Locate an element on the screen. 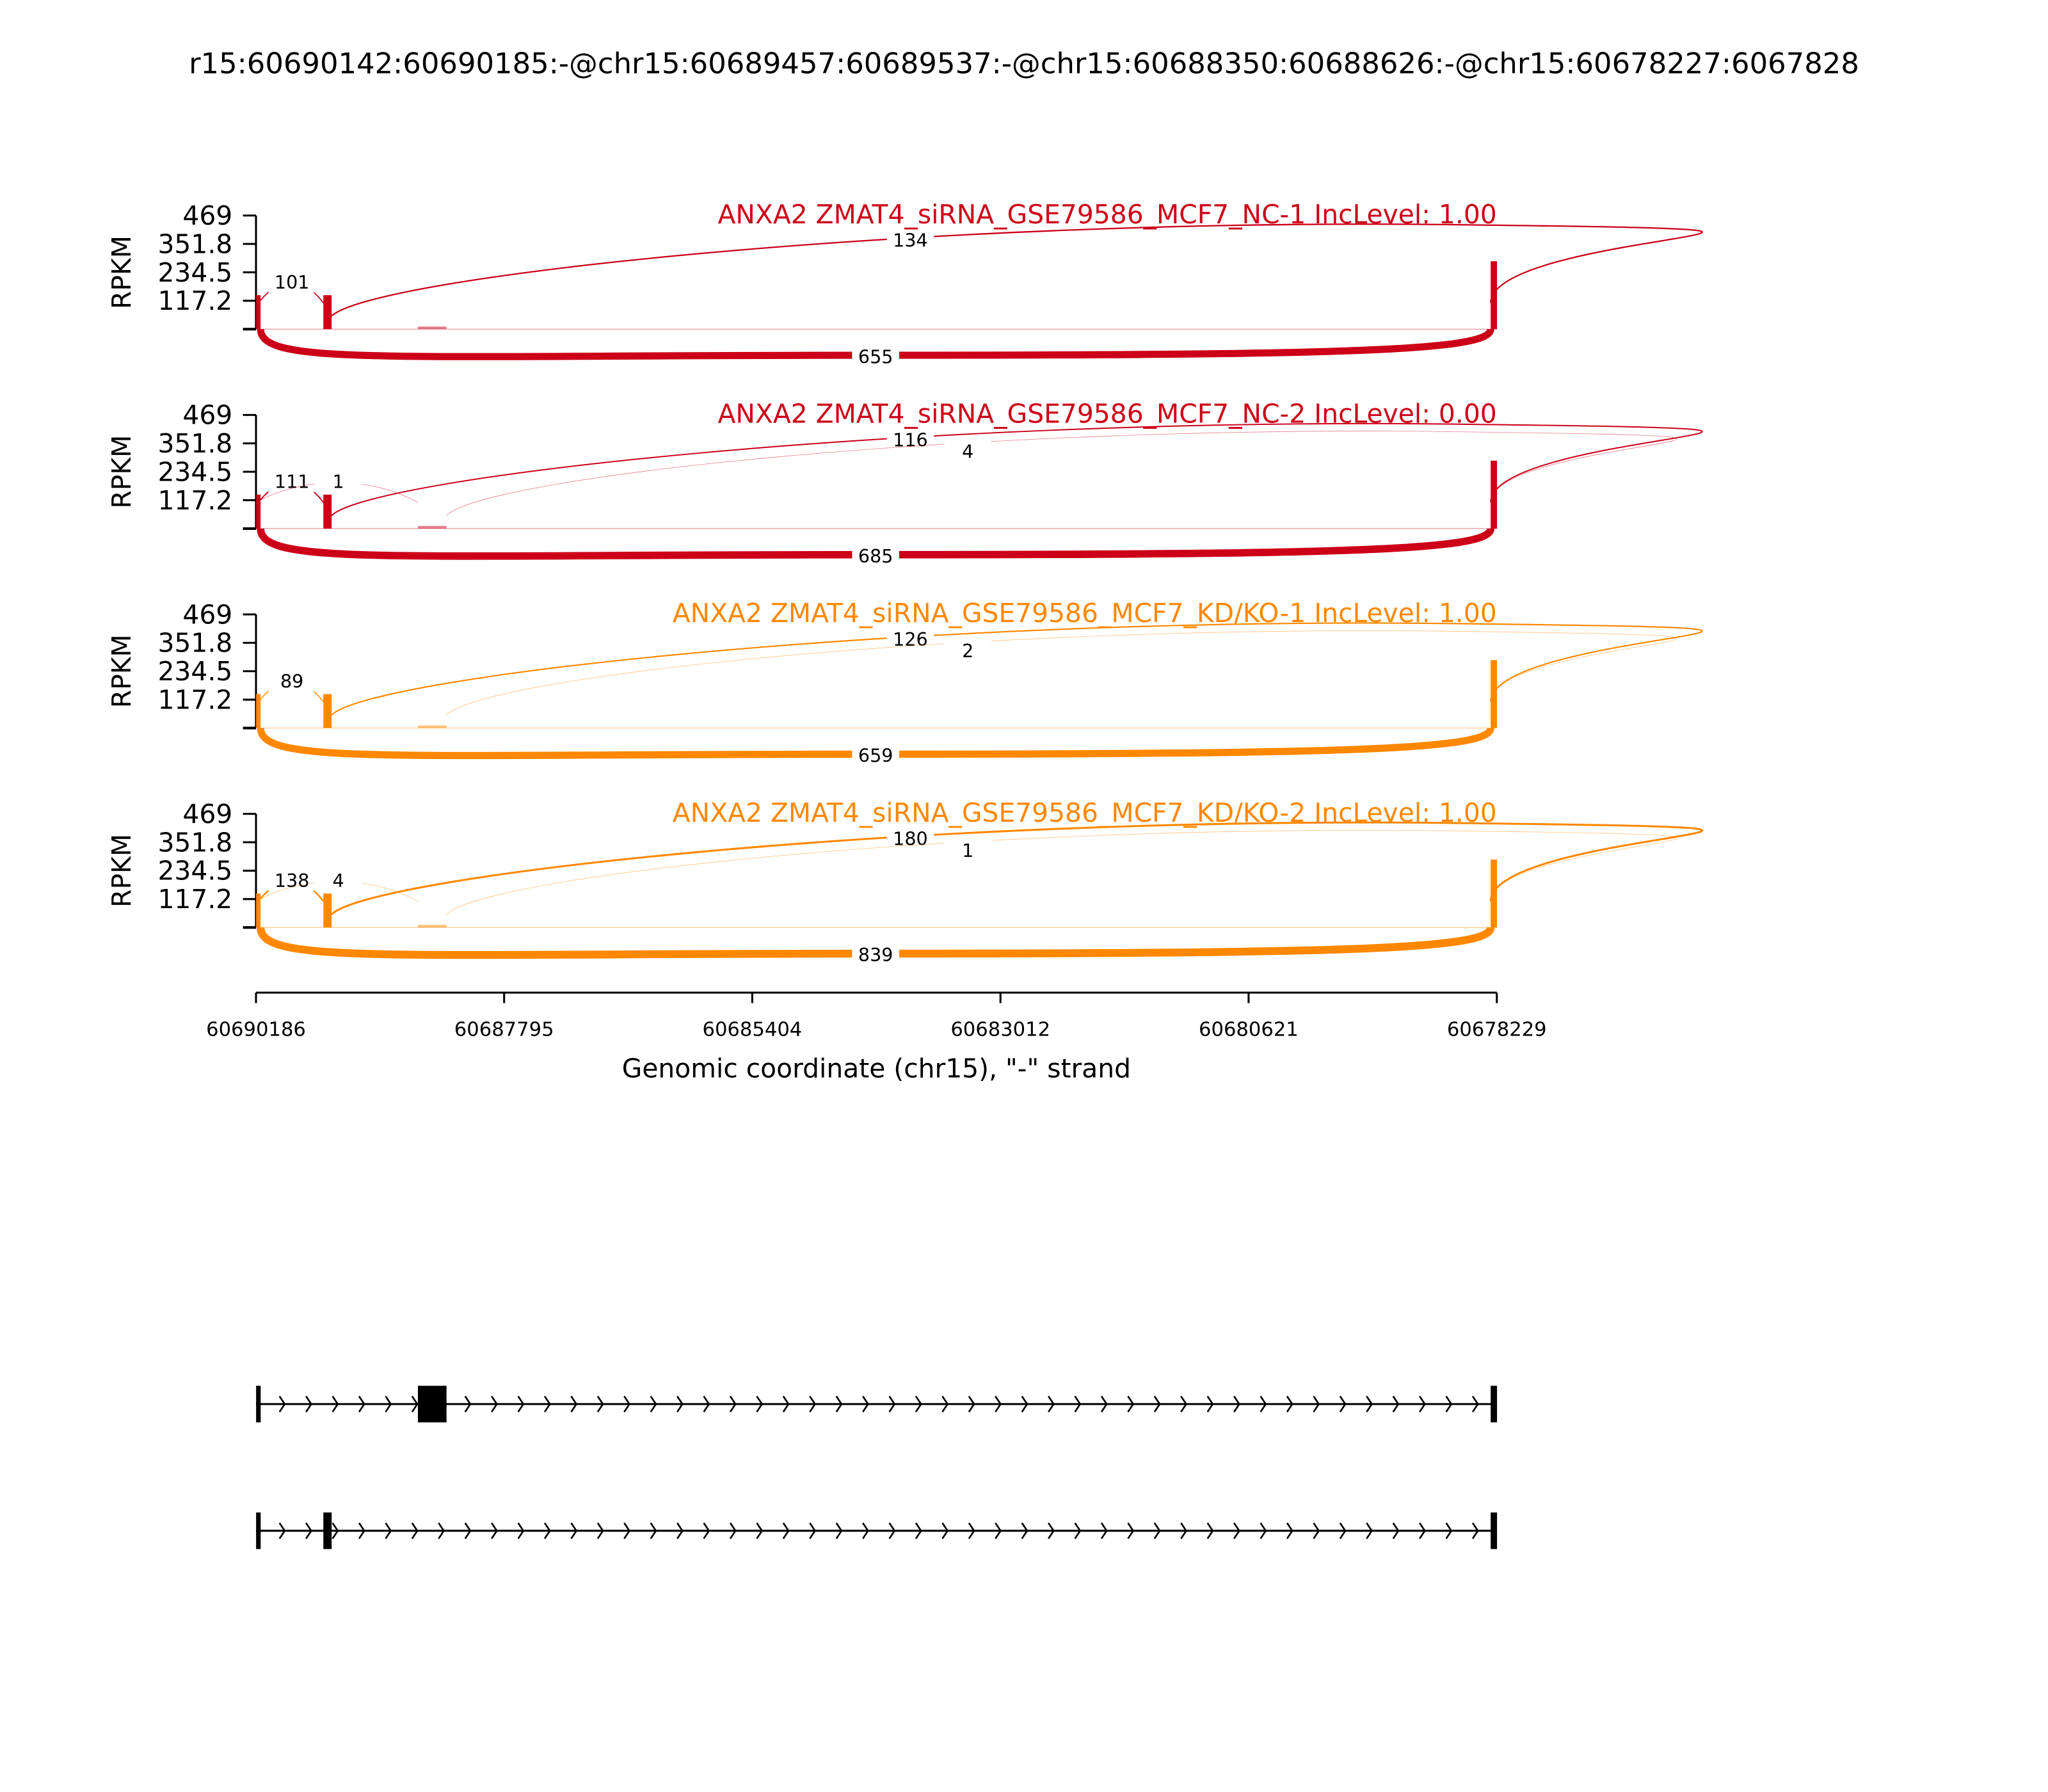 Image resolution: width=2048 pixels, height=1792 pixels. junction-count: 134 is located at coordinates (910, 241).